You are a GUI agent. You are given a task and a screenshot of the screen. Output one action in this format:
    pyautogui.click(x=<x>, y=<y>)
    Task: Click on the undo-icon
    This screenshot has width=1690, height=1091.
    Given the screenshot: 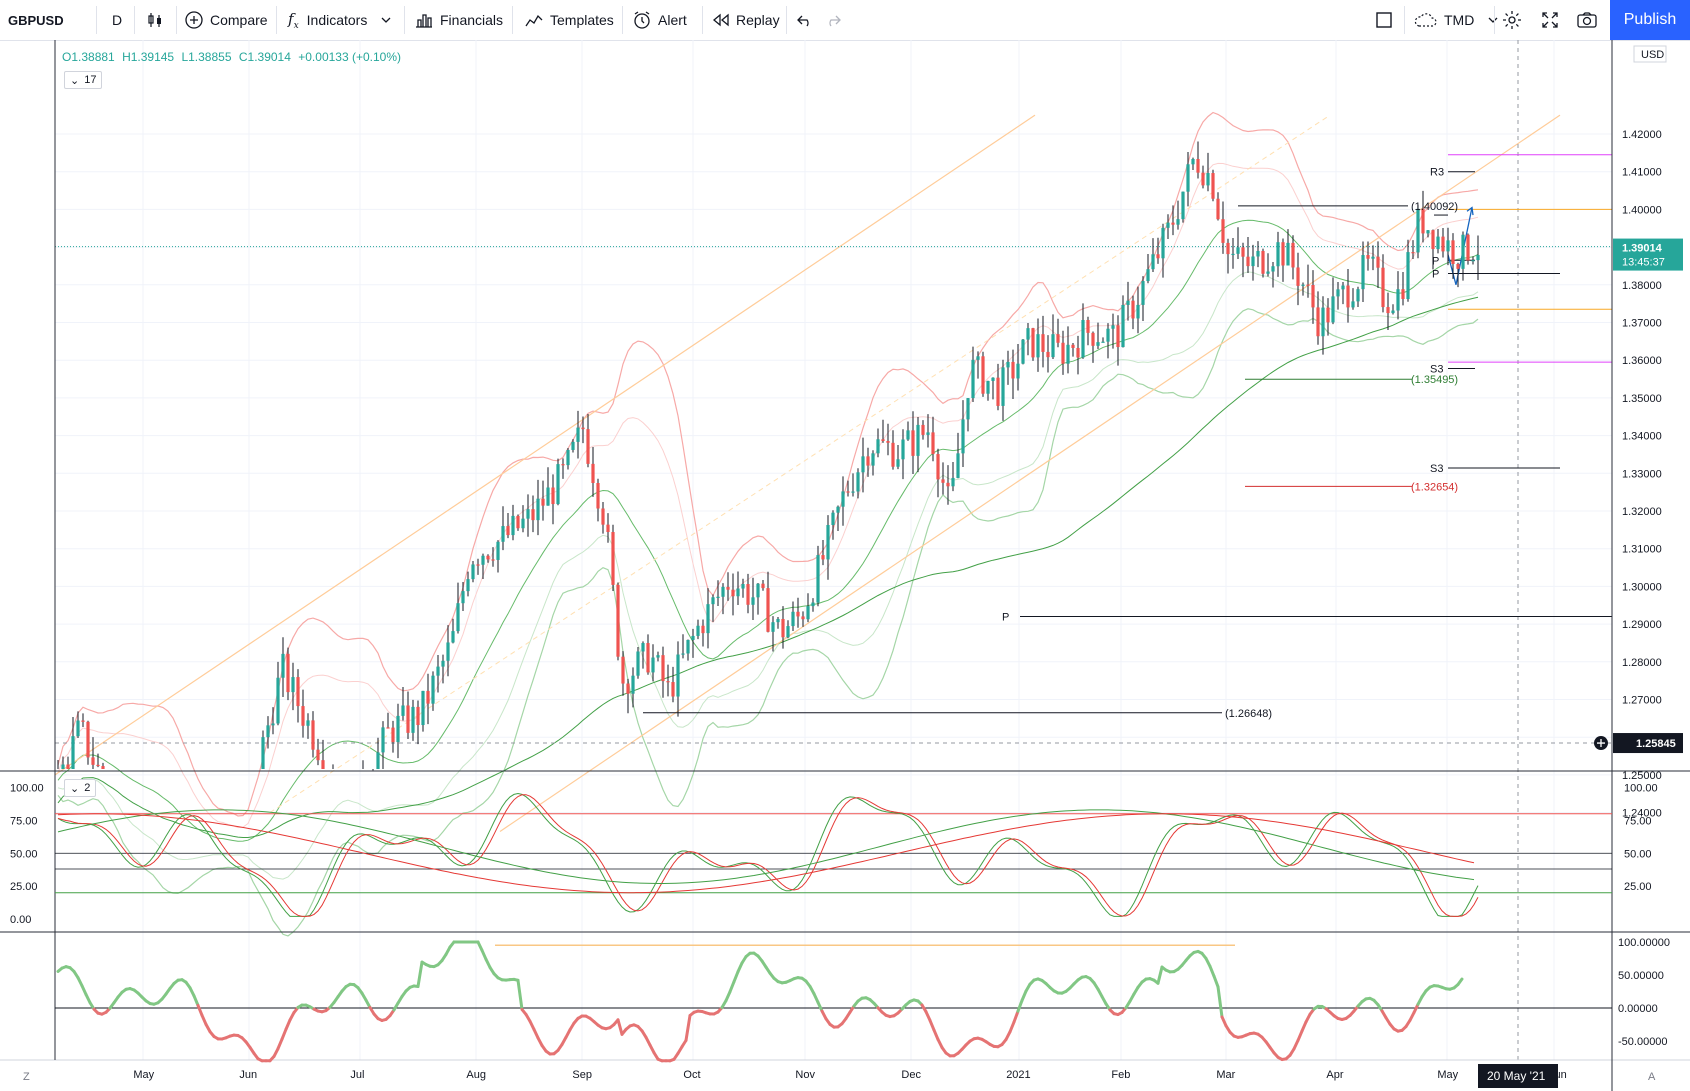 What is the action you would take?
    pyautogui.click(x=805, y=20)
    